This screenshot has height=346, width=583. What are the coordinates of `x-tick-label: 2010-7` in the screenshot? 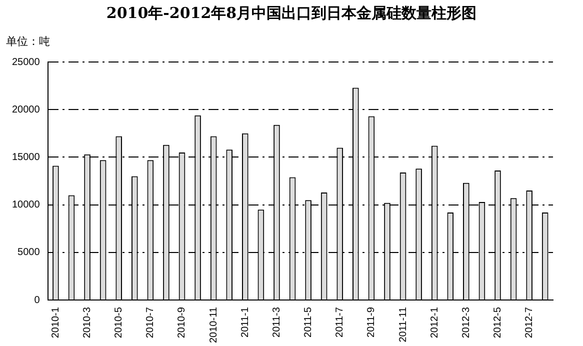 It's located at (150, 322).